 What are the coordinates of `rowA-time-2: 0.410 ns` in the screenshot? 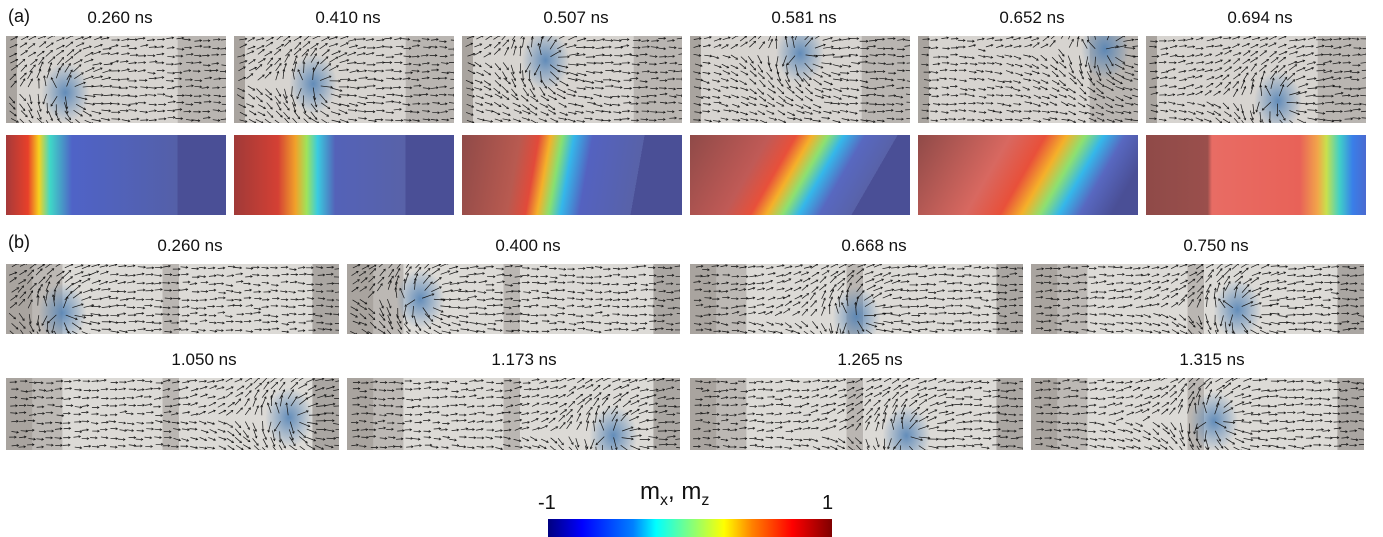 It's located at (348, 17).